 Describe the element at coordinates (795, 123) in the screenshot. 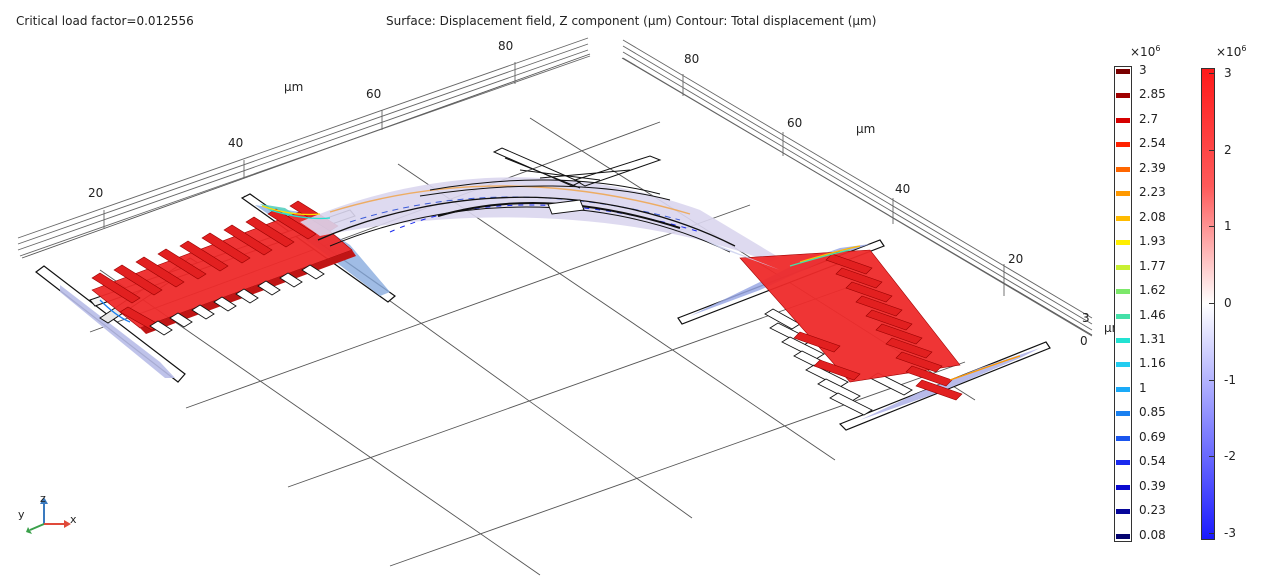

I see `right-axis-tick: 60` at that location.